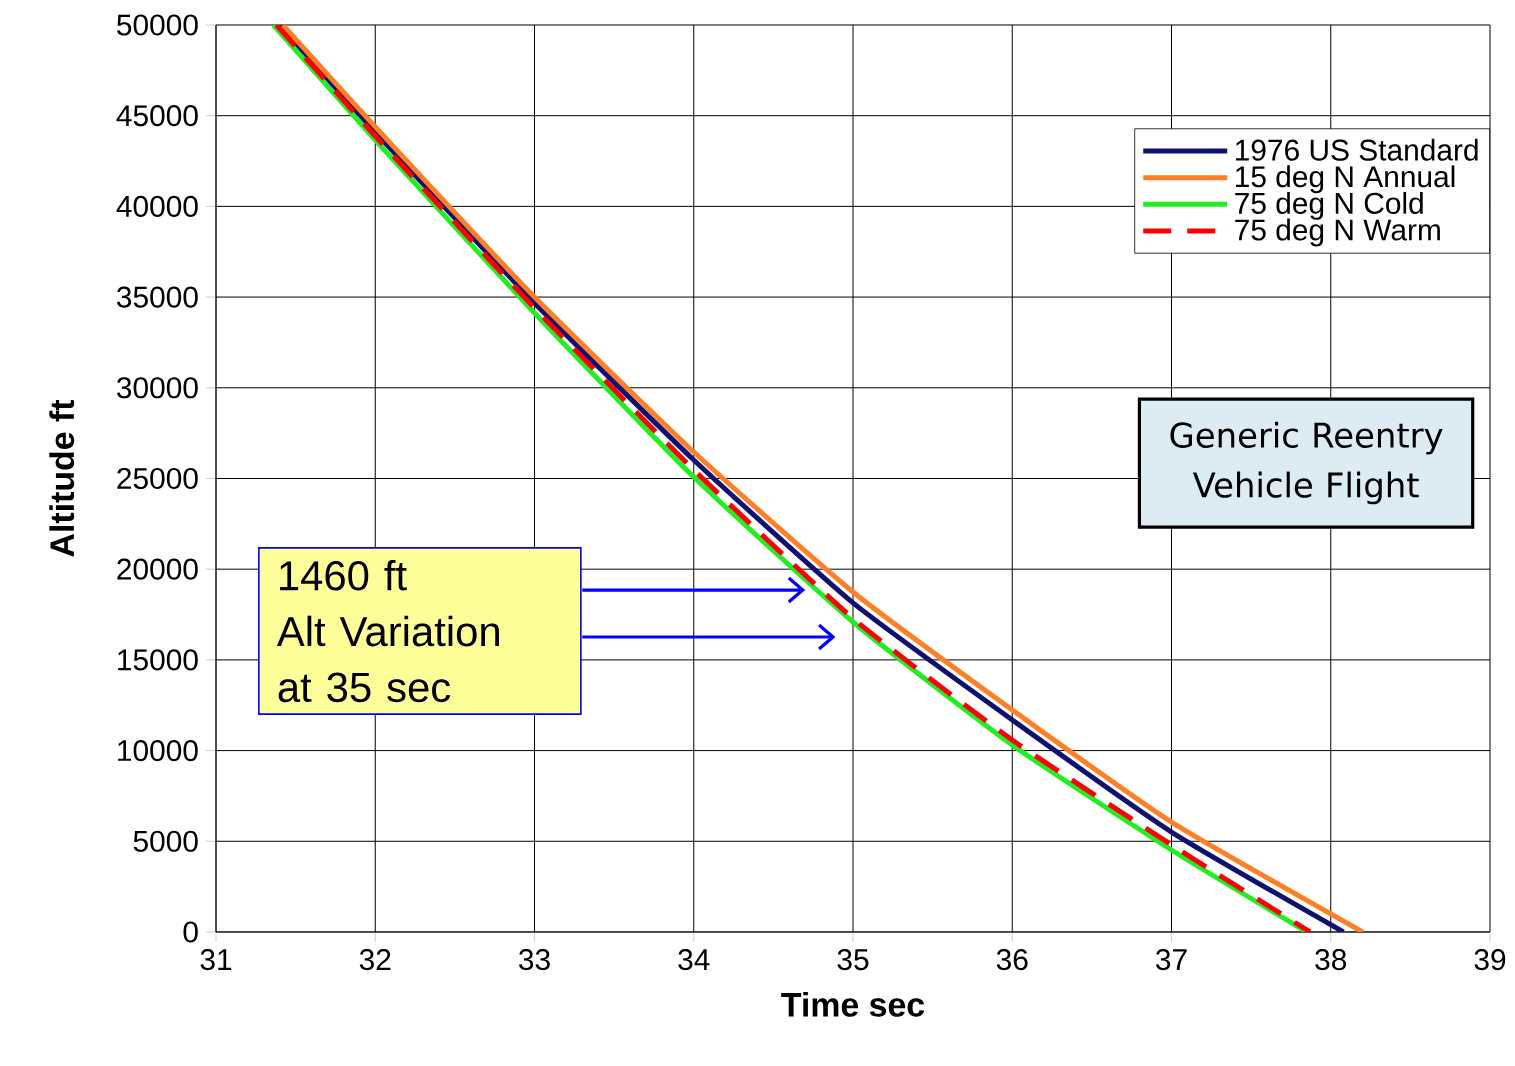  What do you see at coordinates (694, 960) in the screenshot?
I see `x-tick-label: 34` at bounding box center [694, 960].